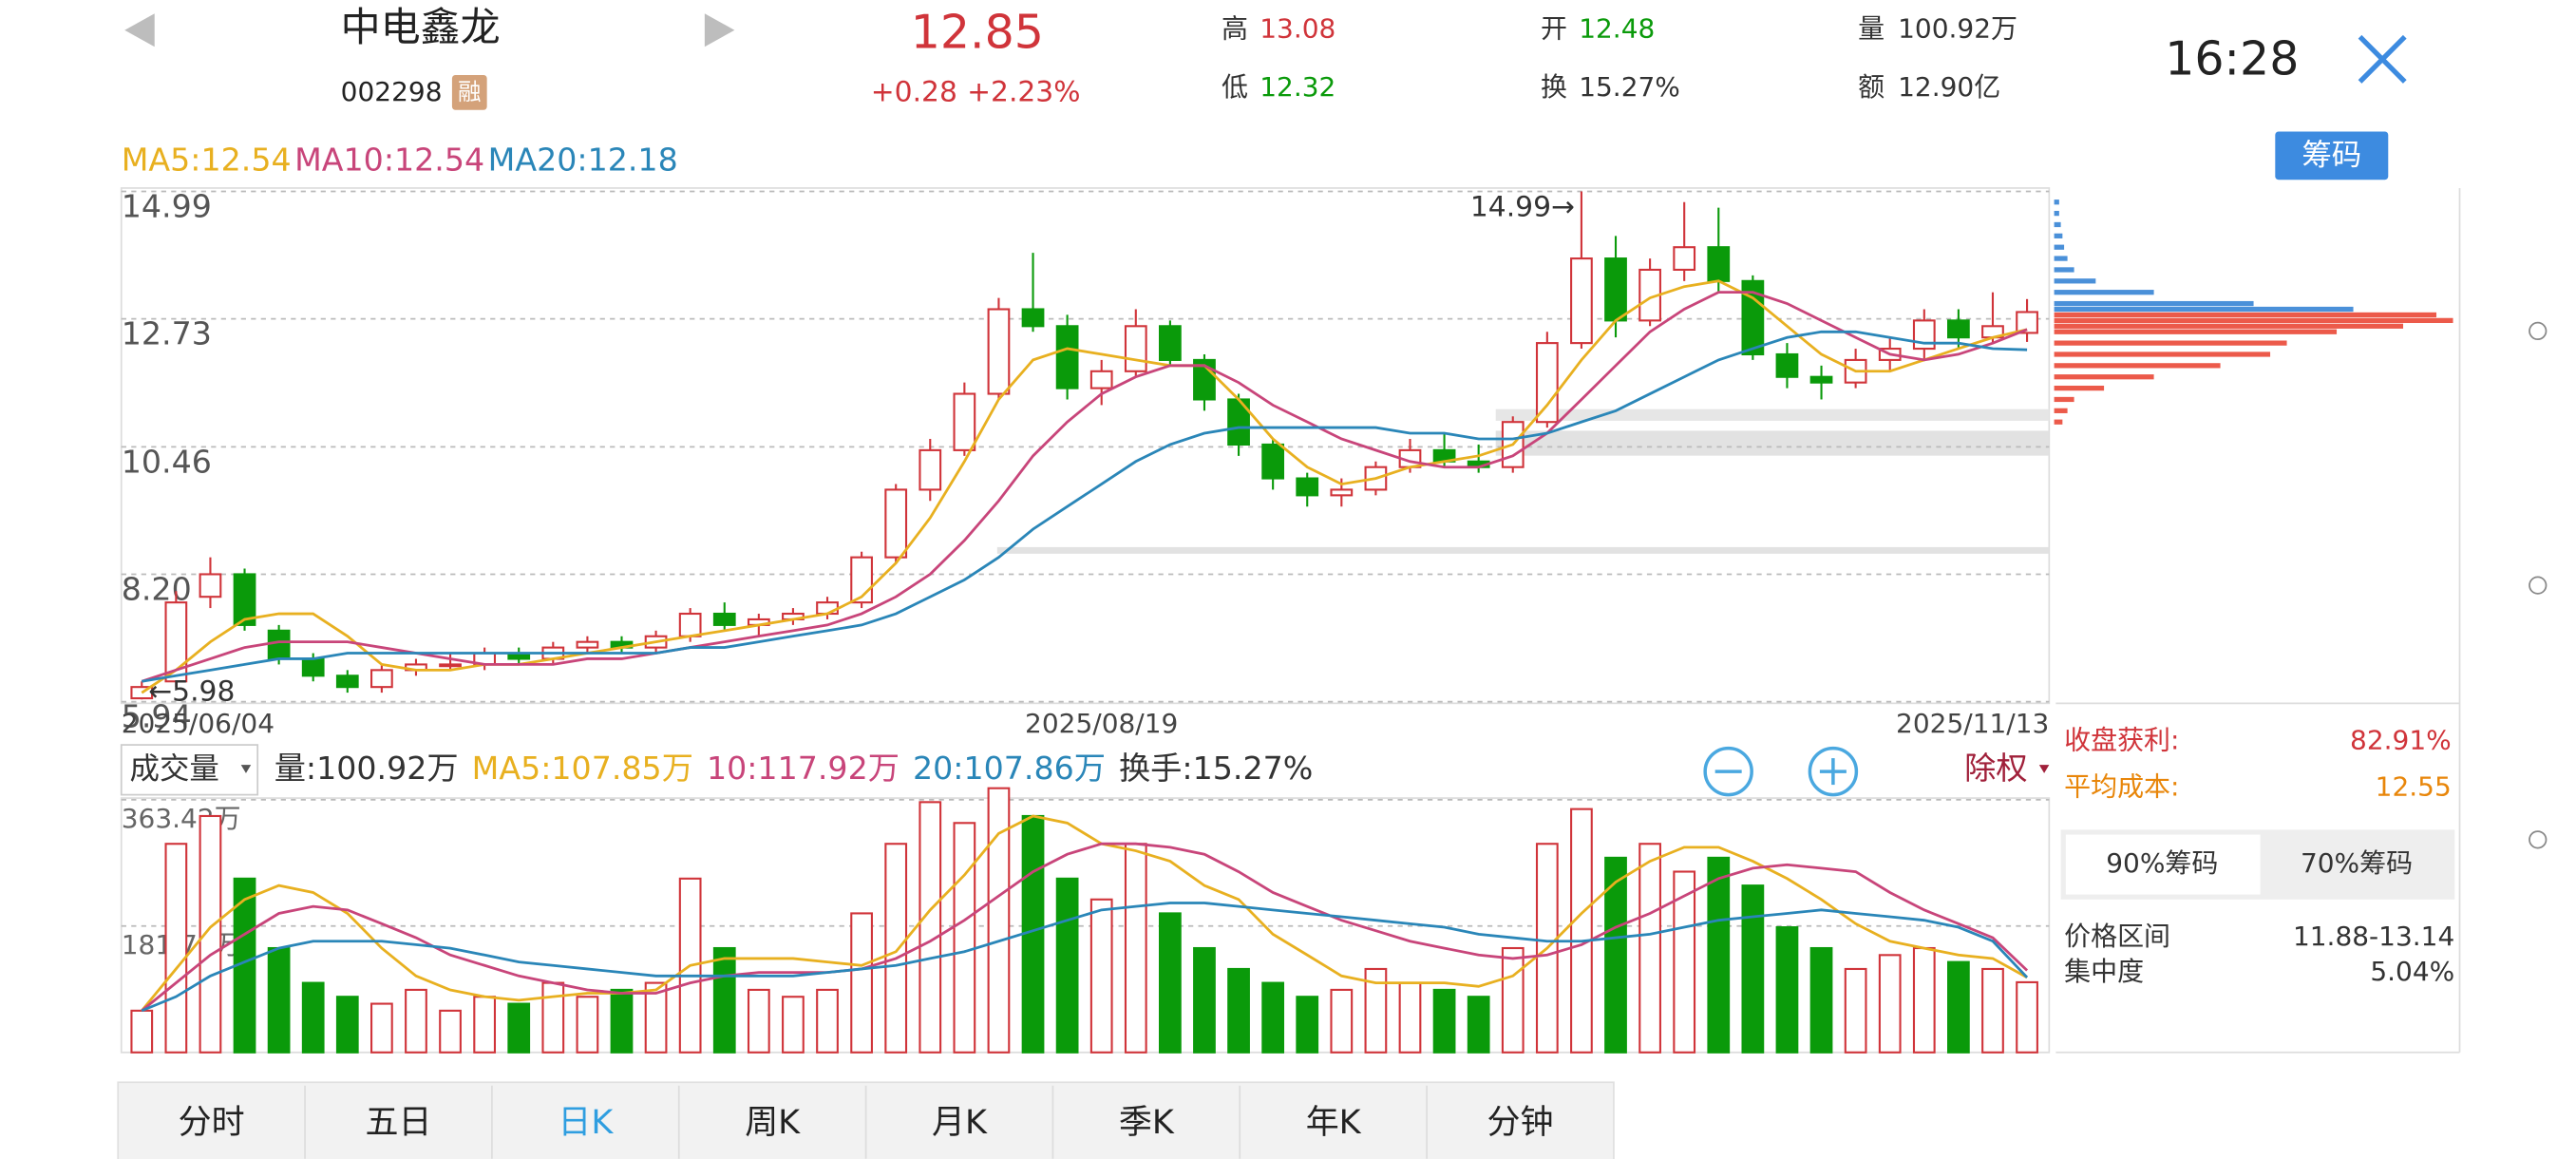 The height and width of the screenshot is (1159, 2576). What do you see at coordinates (1297, 29) in the screenshot?
I see `high: 13.08` at bounding box center [1297, 29].